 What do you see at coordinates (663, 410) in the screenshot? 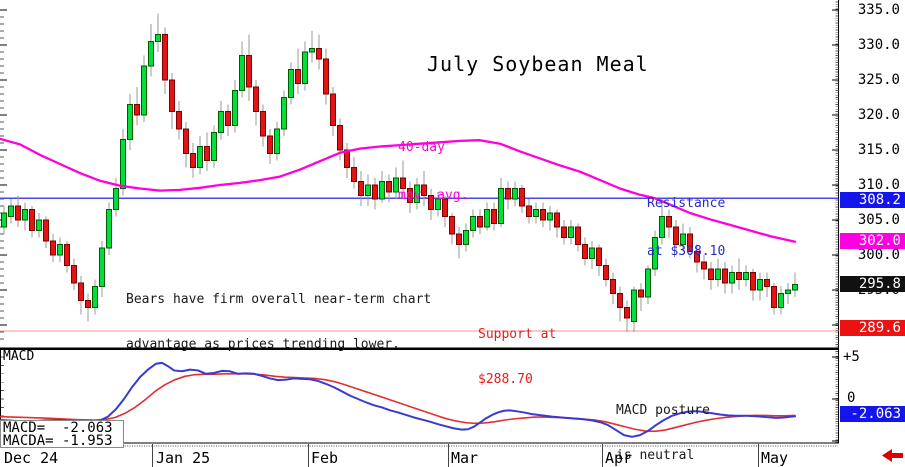
I see `macd-posture-line1: MACD posture` at bounding box center [663, 410].